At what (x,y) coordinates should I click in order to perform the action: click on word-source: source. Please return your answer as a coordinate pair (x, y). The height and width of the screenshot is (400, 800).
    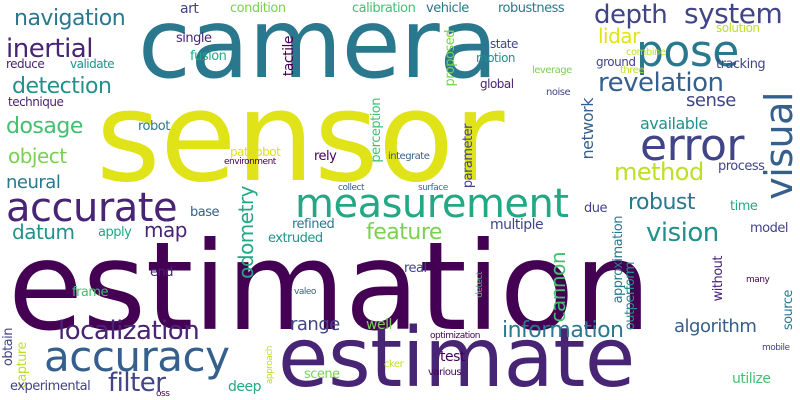
    Looking at the image, I should click on (788, 310).